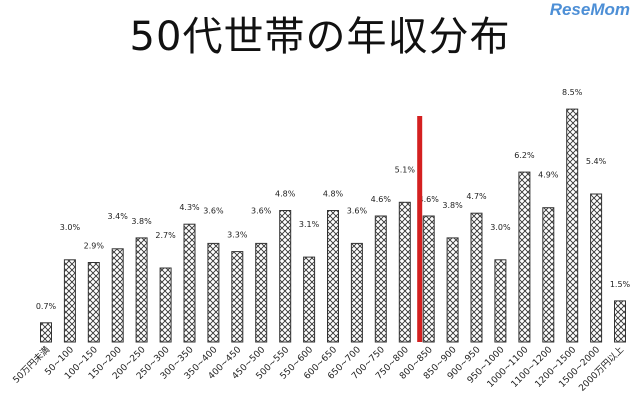 This screenshot has width=640, height=400. Describe the element at coordinates (405, 169) in the screenshot. I see `value-label-15: 5.1%` at that location.